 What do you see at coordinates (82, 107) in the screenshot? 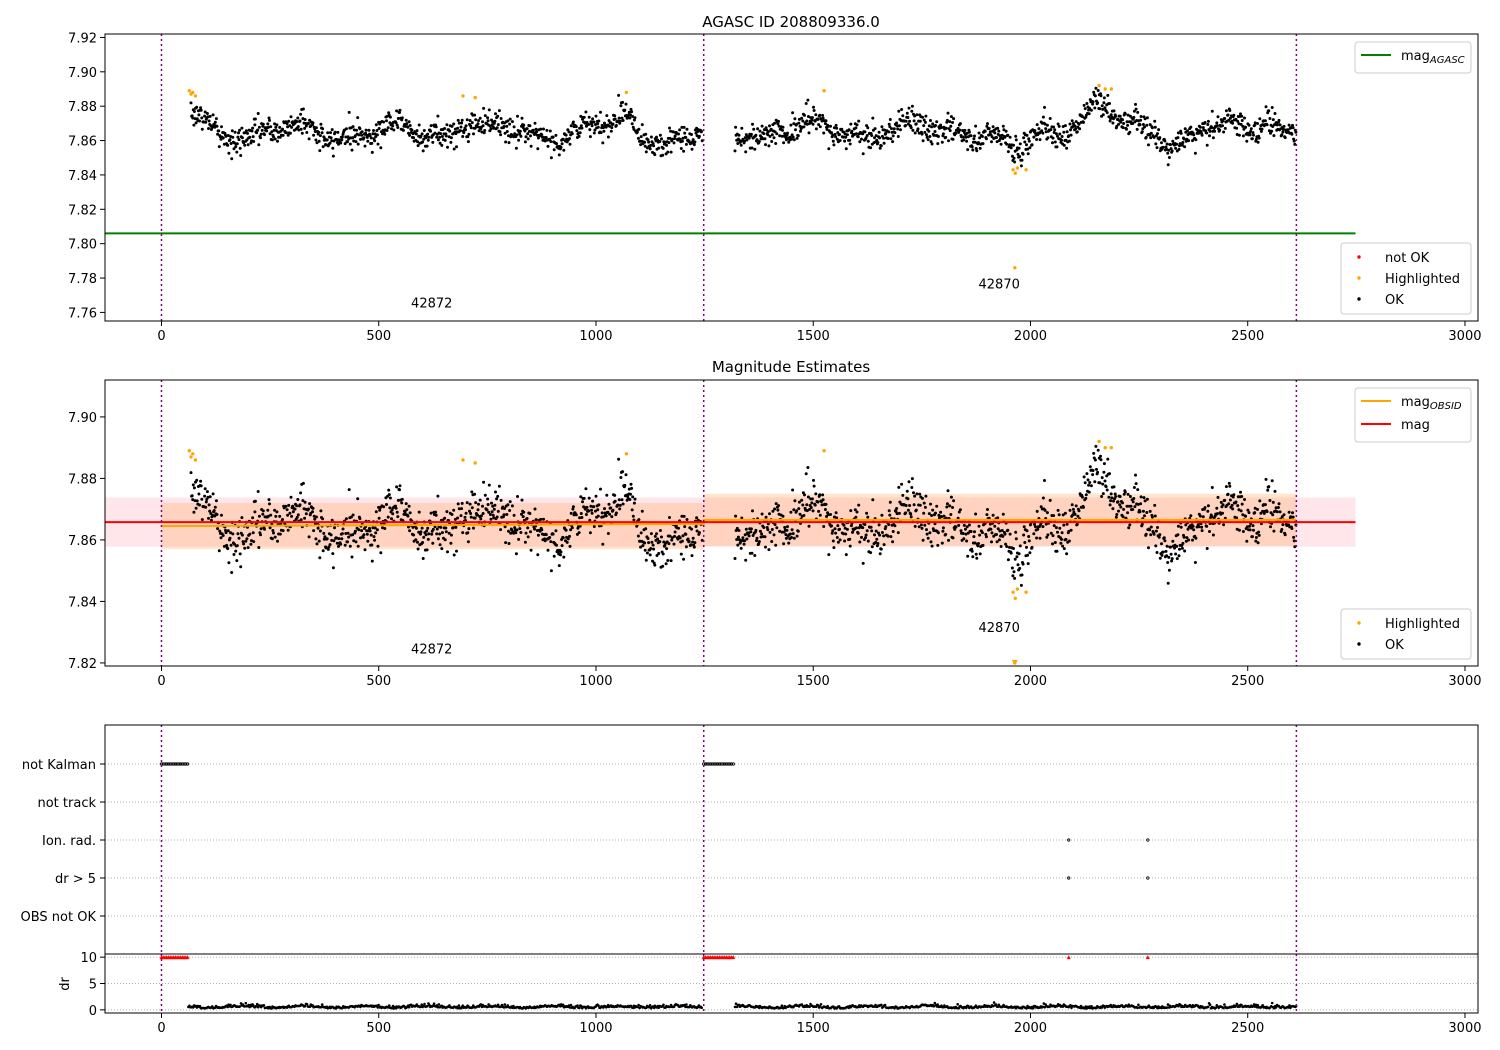
I see `y-tick-label: 7.88` at bounding box center [82, 107].